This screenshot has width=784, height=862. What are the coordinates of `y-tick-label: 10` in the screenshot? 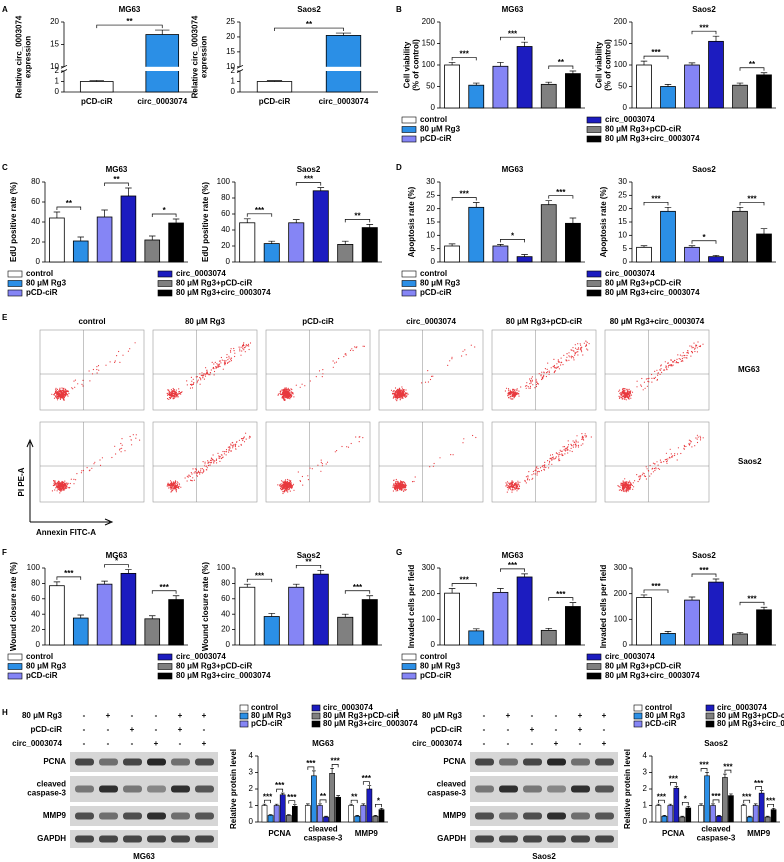 It's located at (230, 66).